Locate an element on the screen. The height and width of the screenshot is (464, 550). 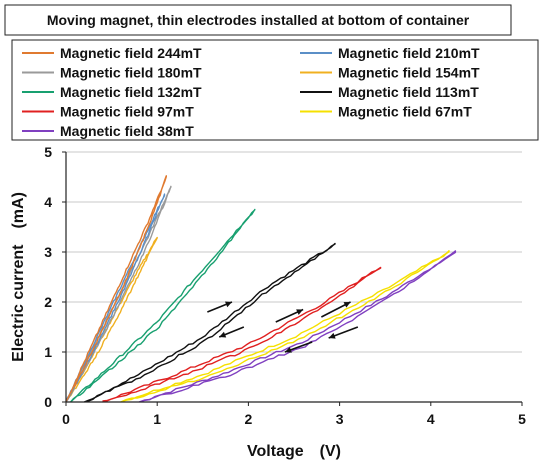
legend-label: Magnetic field 154mT is located at coordinates (409, 73).